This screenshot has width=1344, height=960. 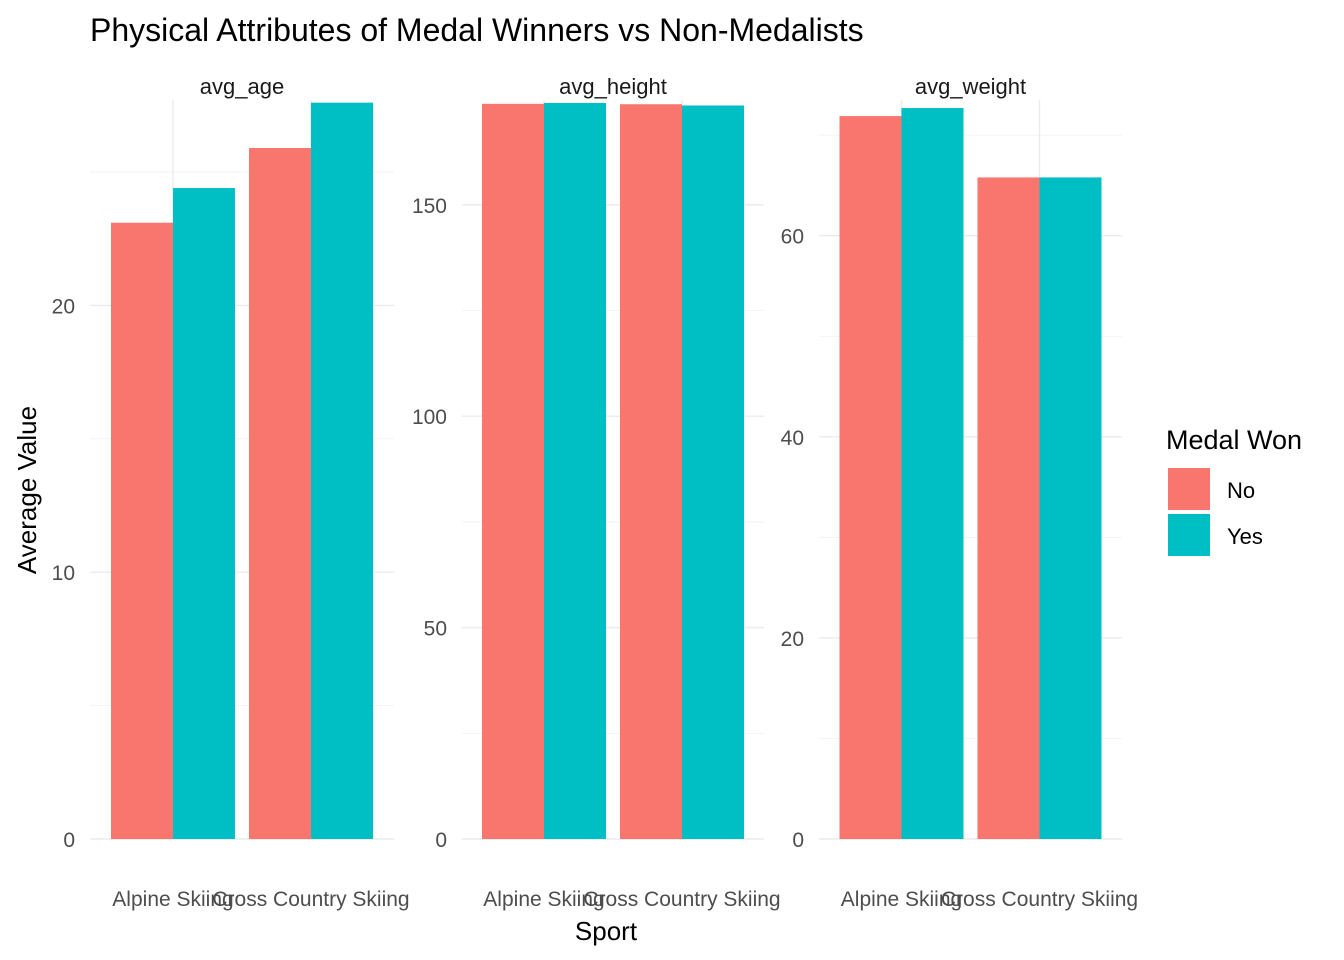 I want to click on legend: Medal Won No Yes, so click(x=1234, y=490).